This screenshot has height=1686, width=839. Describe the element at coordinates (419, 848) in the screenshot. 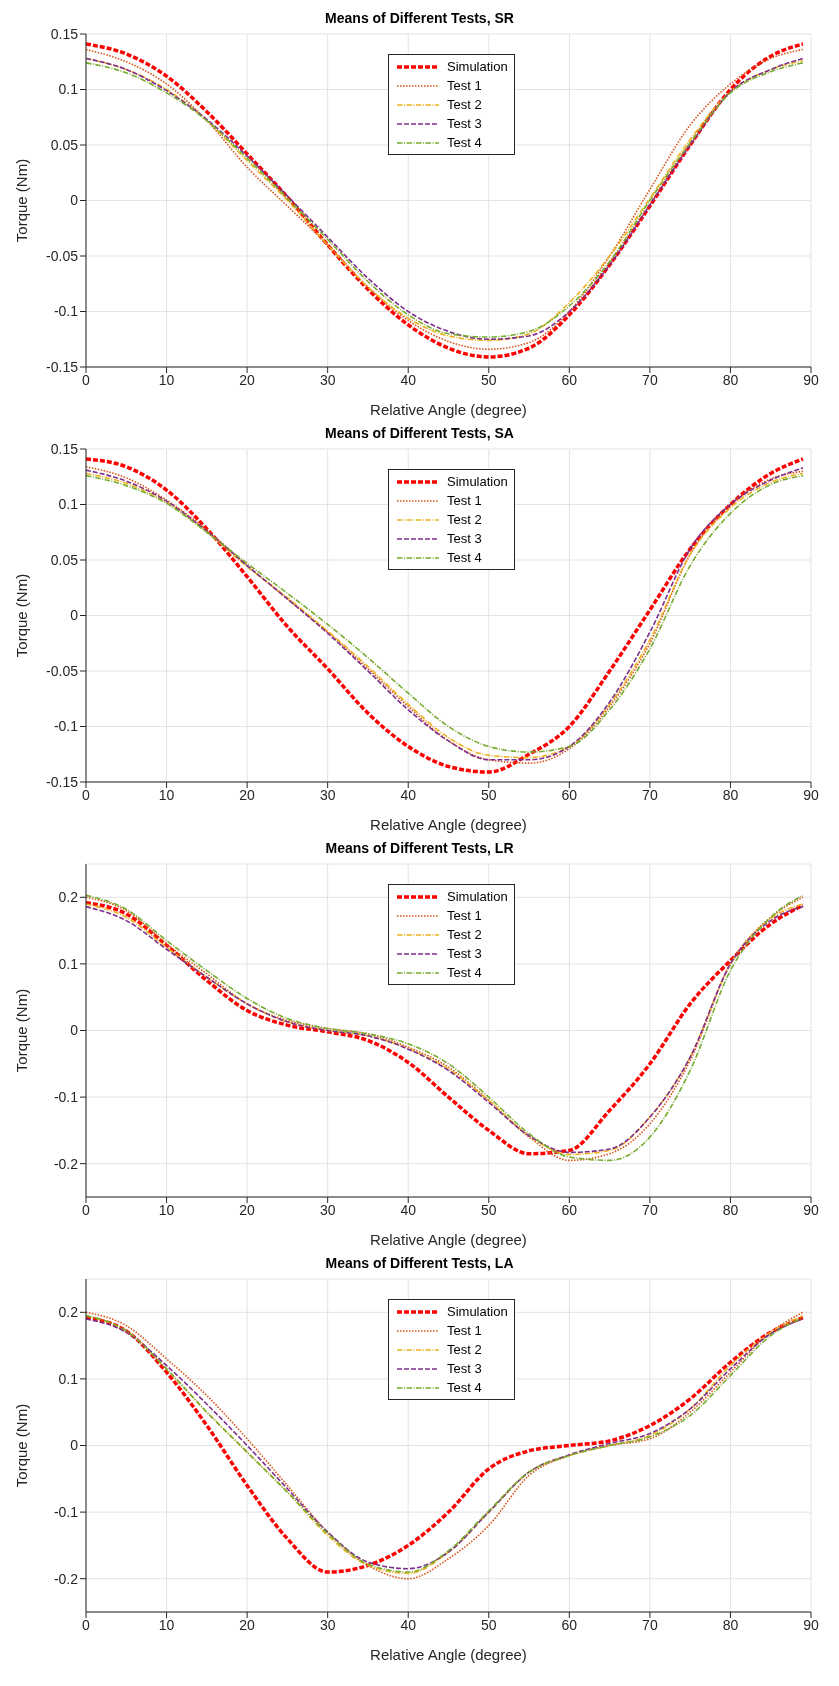

I see `chart-title: Means of Different Tests, LR` at that location.